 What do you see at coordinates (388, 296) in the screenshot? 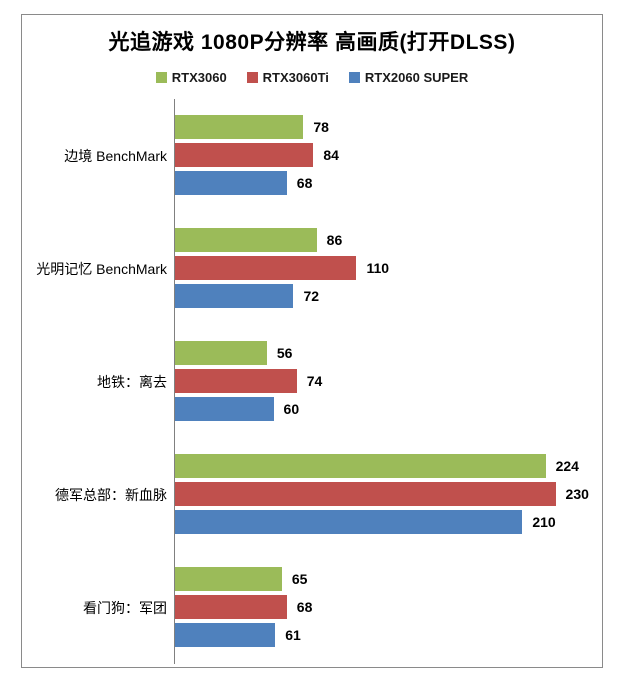
I see `bar-line: 72` at bounding box center [388, 296].